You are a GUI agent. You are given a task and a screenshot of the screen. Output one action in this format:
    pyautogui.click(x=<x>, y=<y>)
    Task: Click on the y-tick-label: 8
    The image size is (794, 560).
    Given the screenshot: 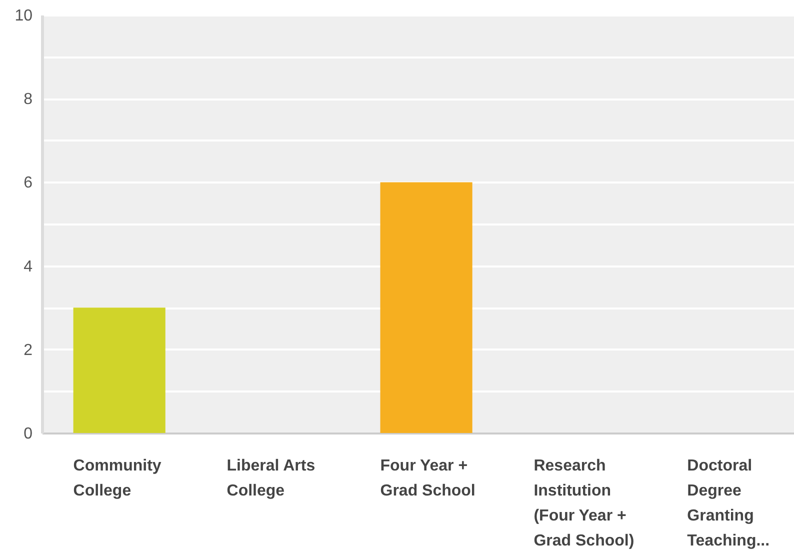 What is the action you would take?
    pyautogui.click(x=28, y=99)
    